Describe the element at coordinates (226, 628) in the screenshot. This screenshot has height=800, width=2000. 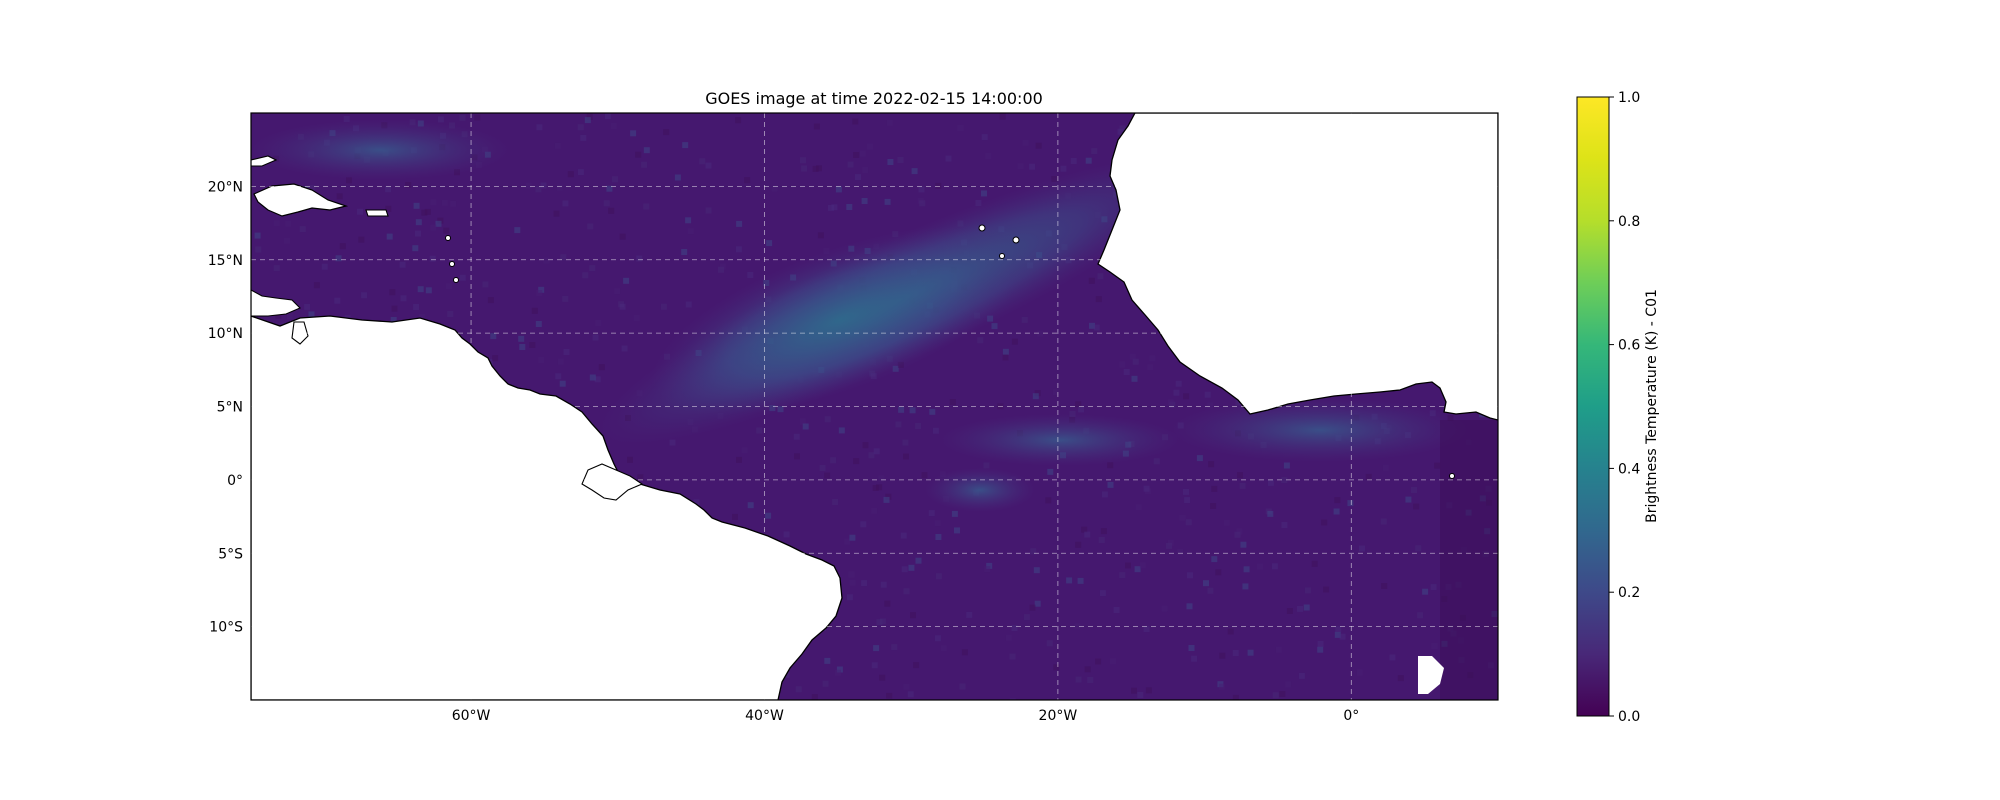
I see `lat-tick-label: 10°S` at that location.